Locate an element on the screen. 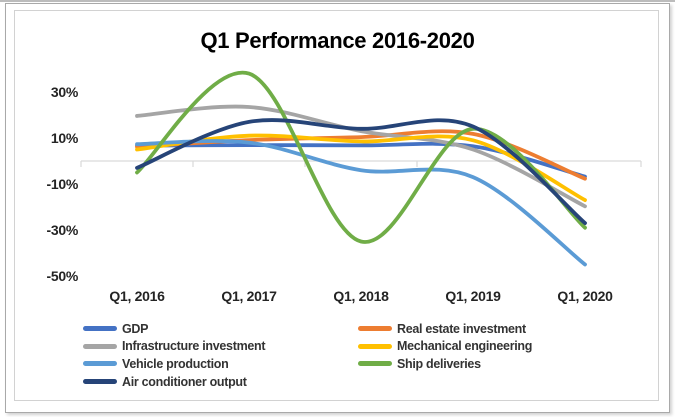  y-axis-tick-label: -10% is located at coordinates (62, 184).